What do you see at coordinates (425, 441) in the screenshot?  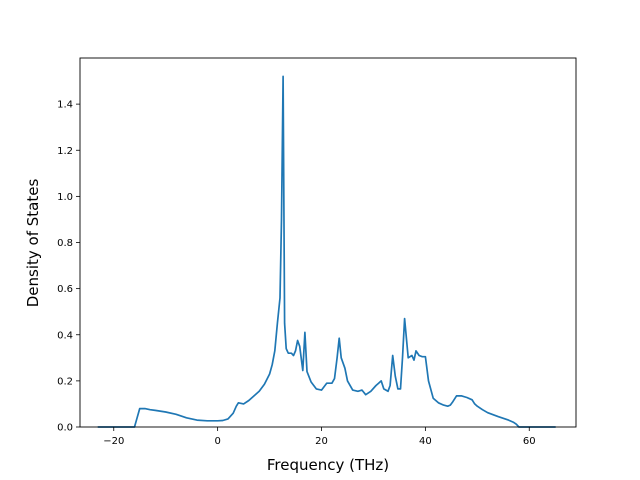 I see `x-tick-label: 40` at bounding box center [425, 441].